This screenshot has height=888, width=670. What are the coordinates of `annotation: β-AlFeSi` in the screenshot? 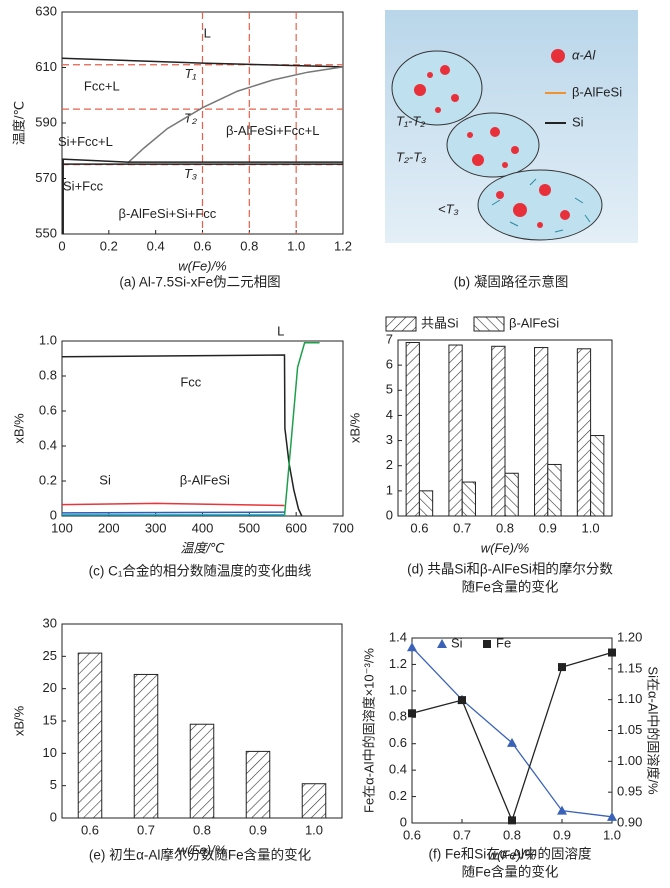 It's located at (205, 479).